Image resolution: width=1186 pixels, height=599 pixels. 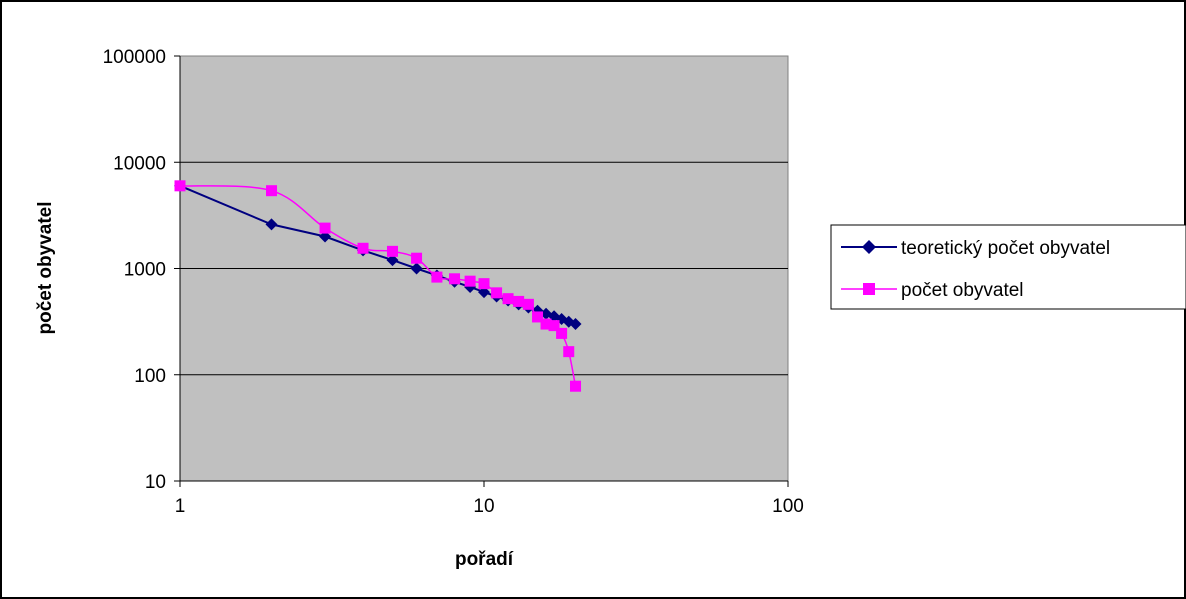 I want to click on y-axis-title: počet obyvatel, so click(x=45, y=267).